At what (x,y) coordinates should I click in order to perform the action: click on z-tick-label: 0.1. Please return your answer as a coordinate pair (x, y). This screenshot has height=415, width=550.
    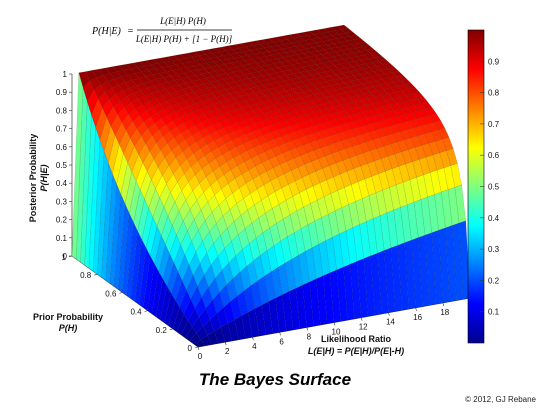
    Looking at the image, I should click on (62, 238).